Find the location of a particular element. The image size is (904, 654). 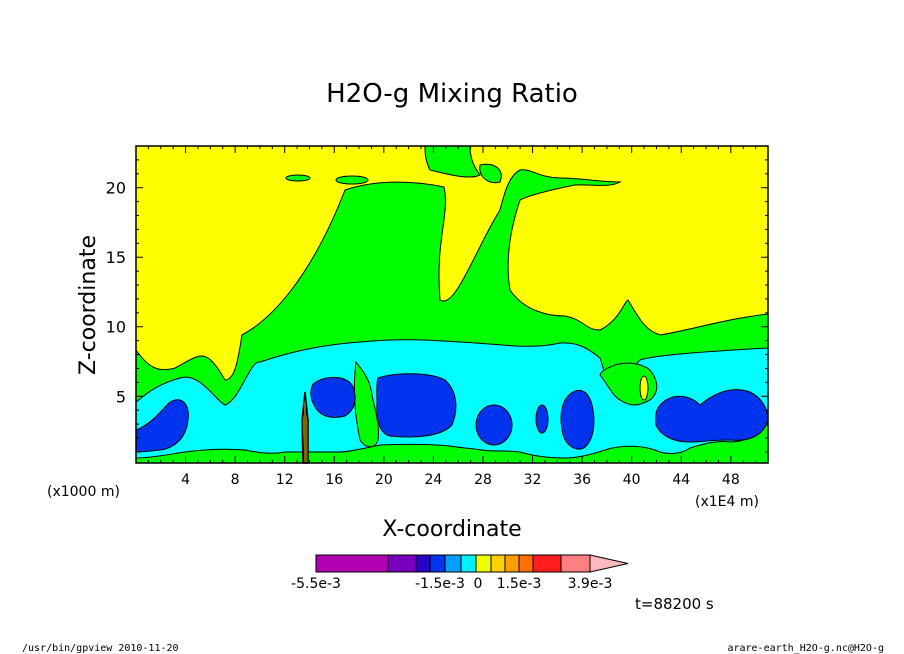

yellow-right-spot is located at coordinates (644, 388).